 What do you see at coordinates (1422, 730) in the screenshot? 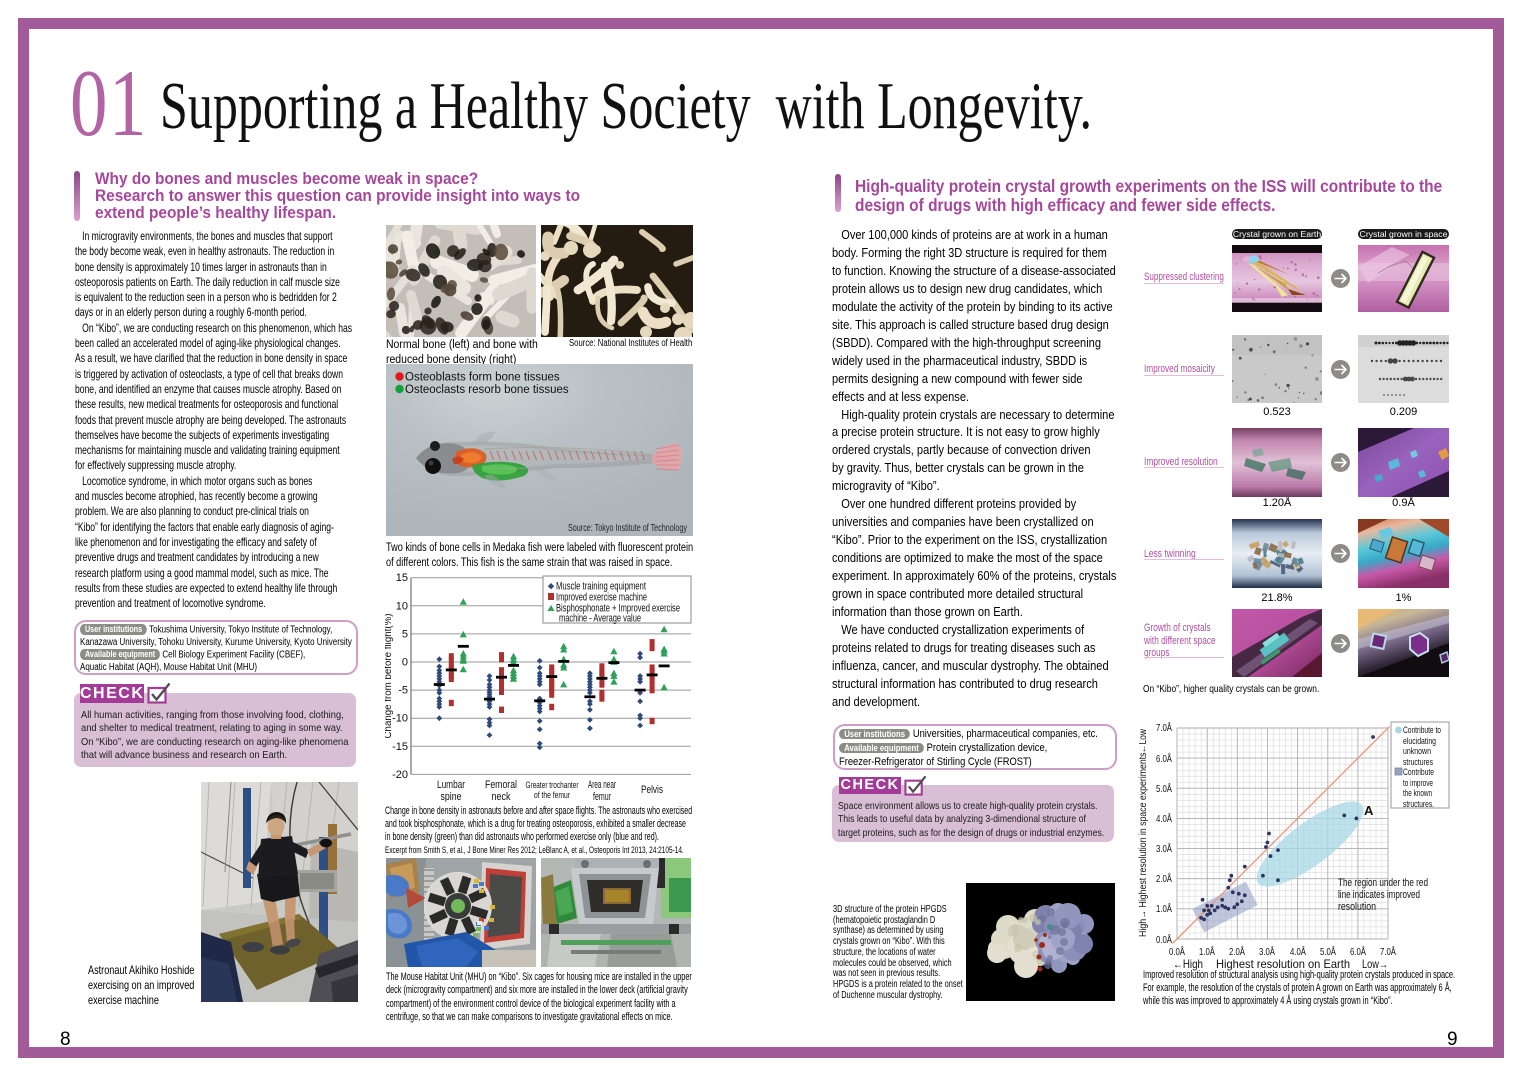
I see `svg-text: Contribute to` at bounding box center [1422, 730].